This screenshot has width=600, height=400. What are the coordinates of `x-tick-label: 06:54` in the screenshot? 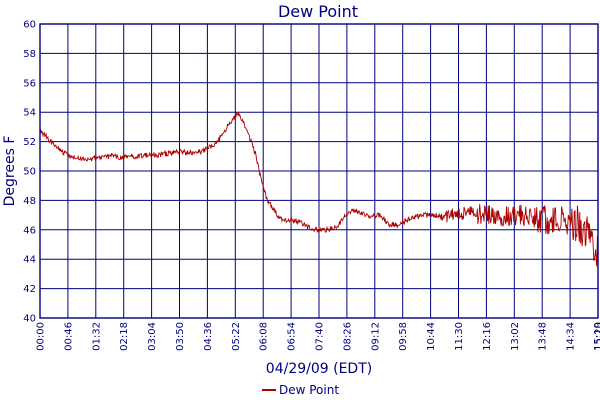 It's located at (292, 336).